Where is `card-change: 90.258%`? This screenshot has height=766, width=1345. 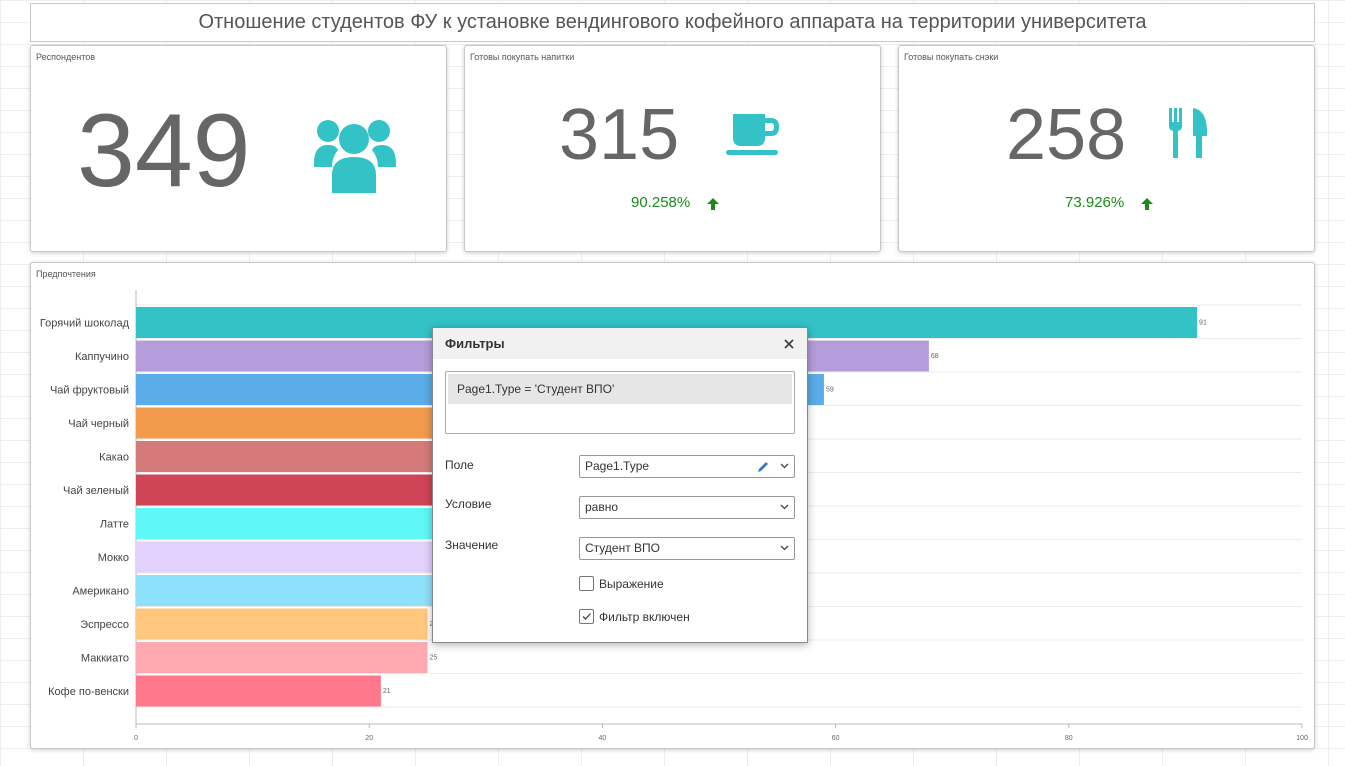 card-change: 90.258% is located at coordinates (661, 202).